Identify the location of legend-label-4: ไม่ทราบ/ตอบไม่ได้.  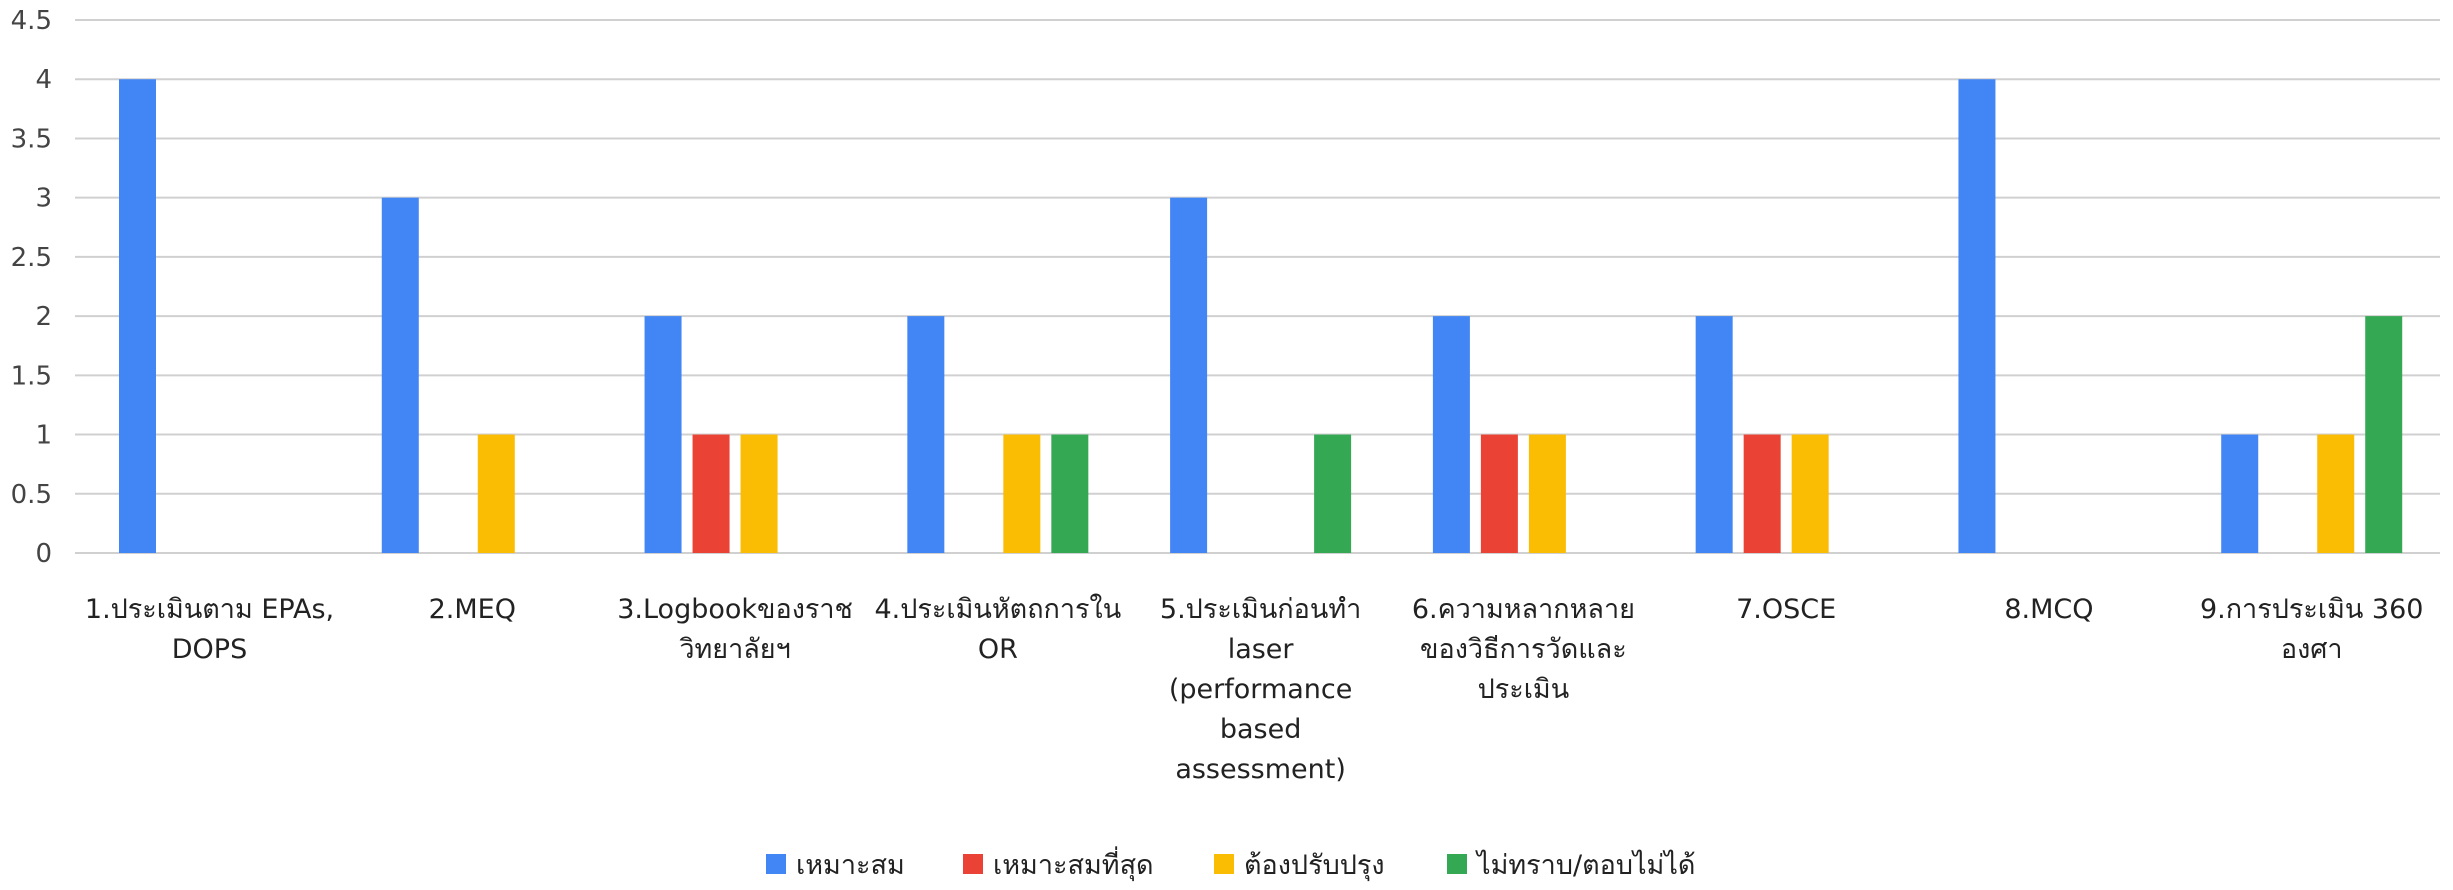
(1585, 865).